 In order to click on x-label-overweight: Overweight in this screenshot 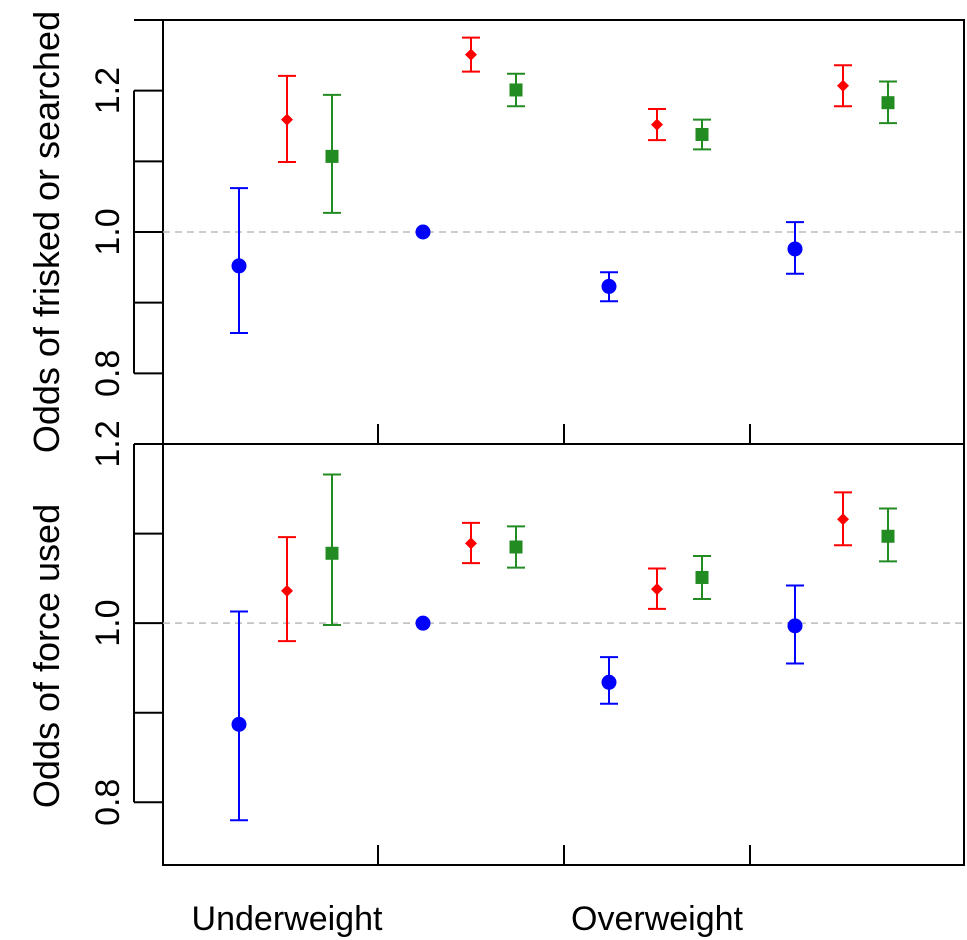, I will do `click(657, 919)`.